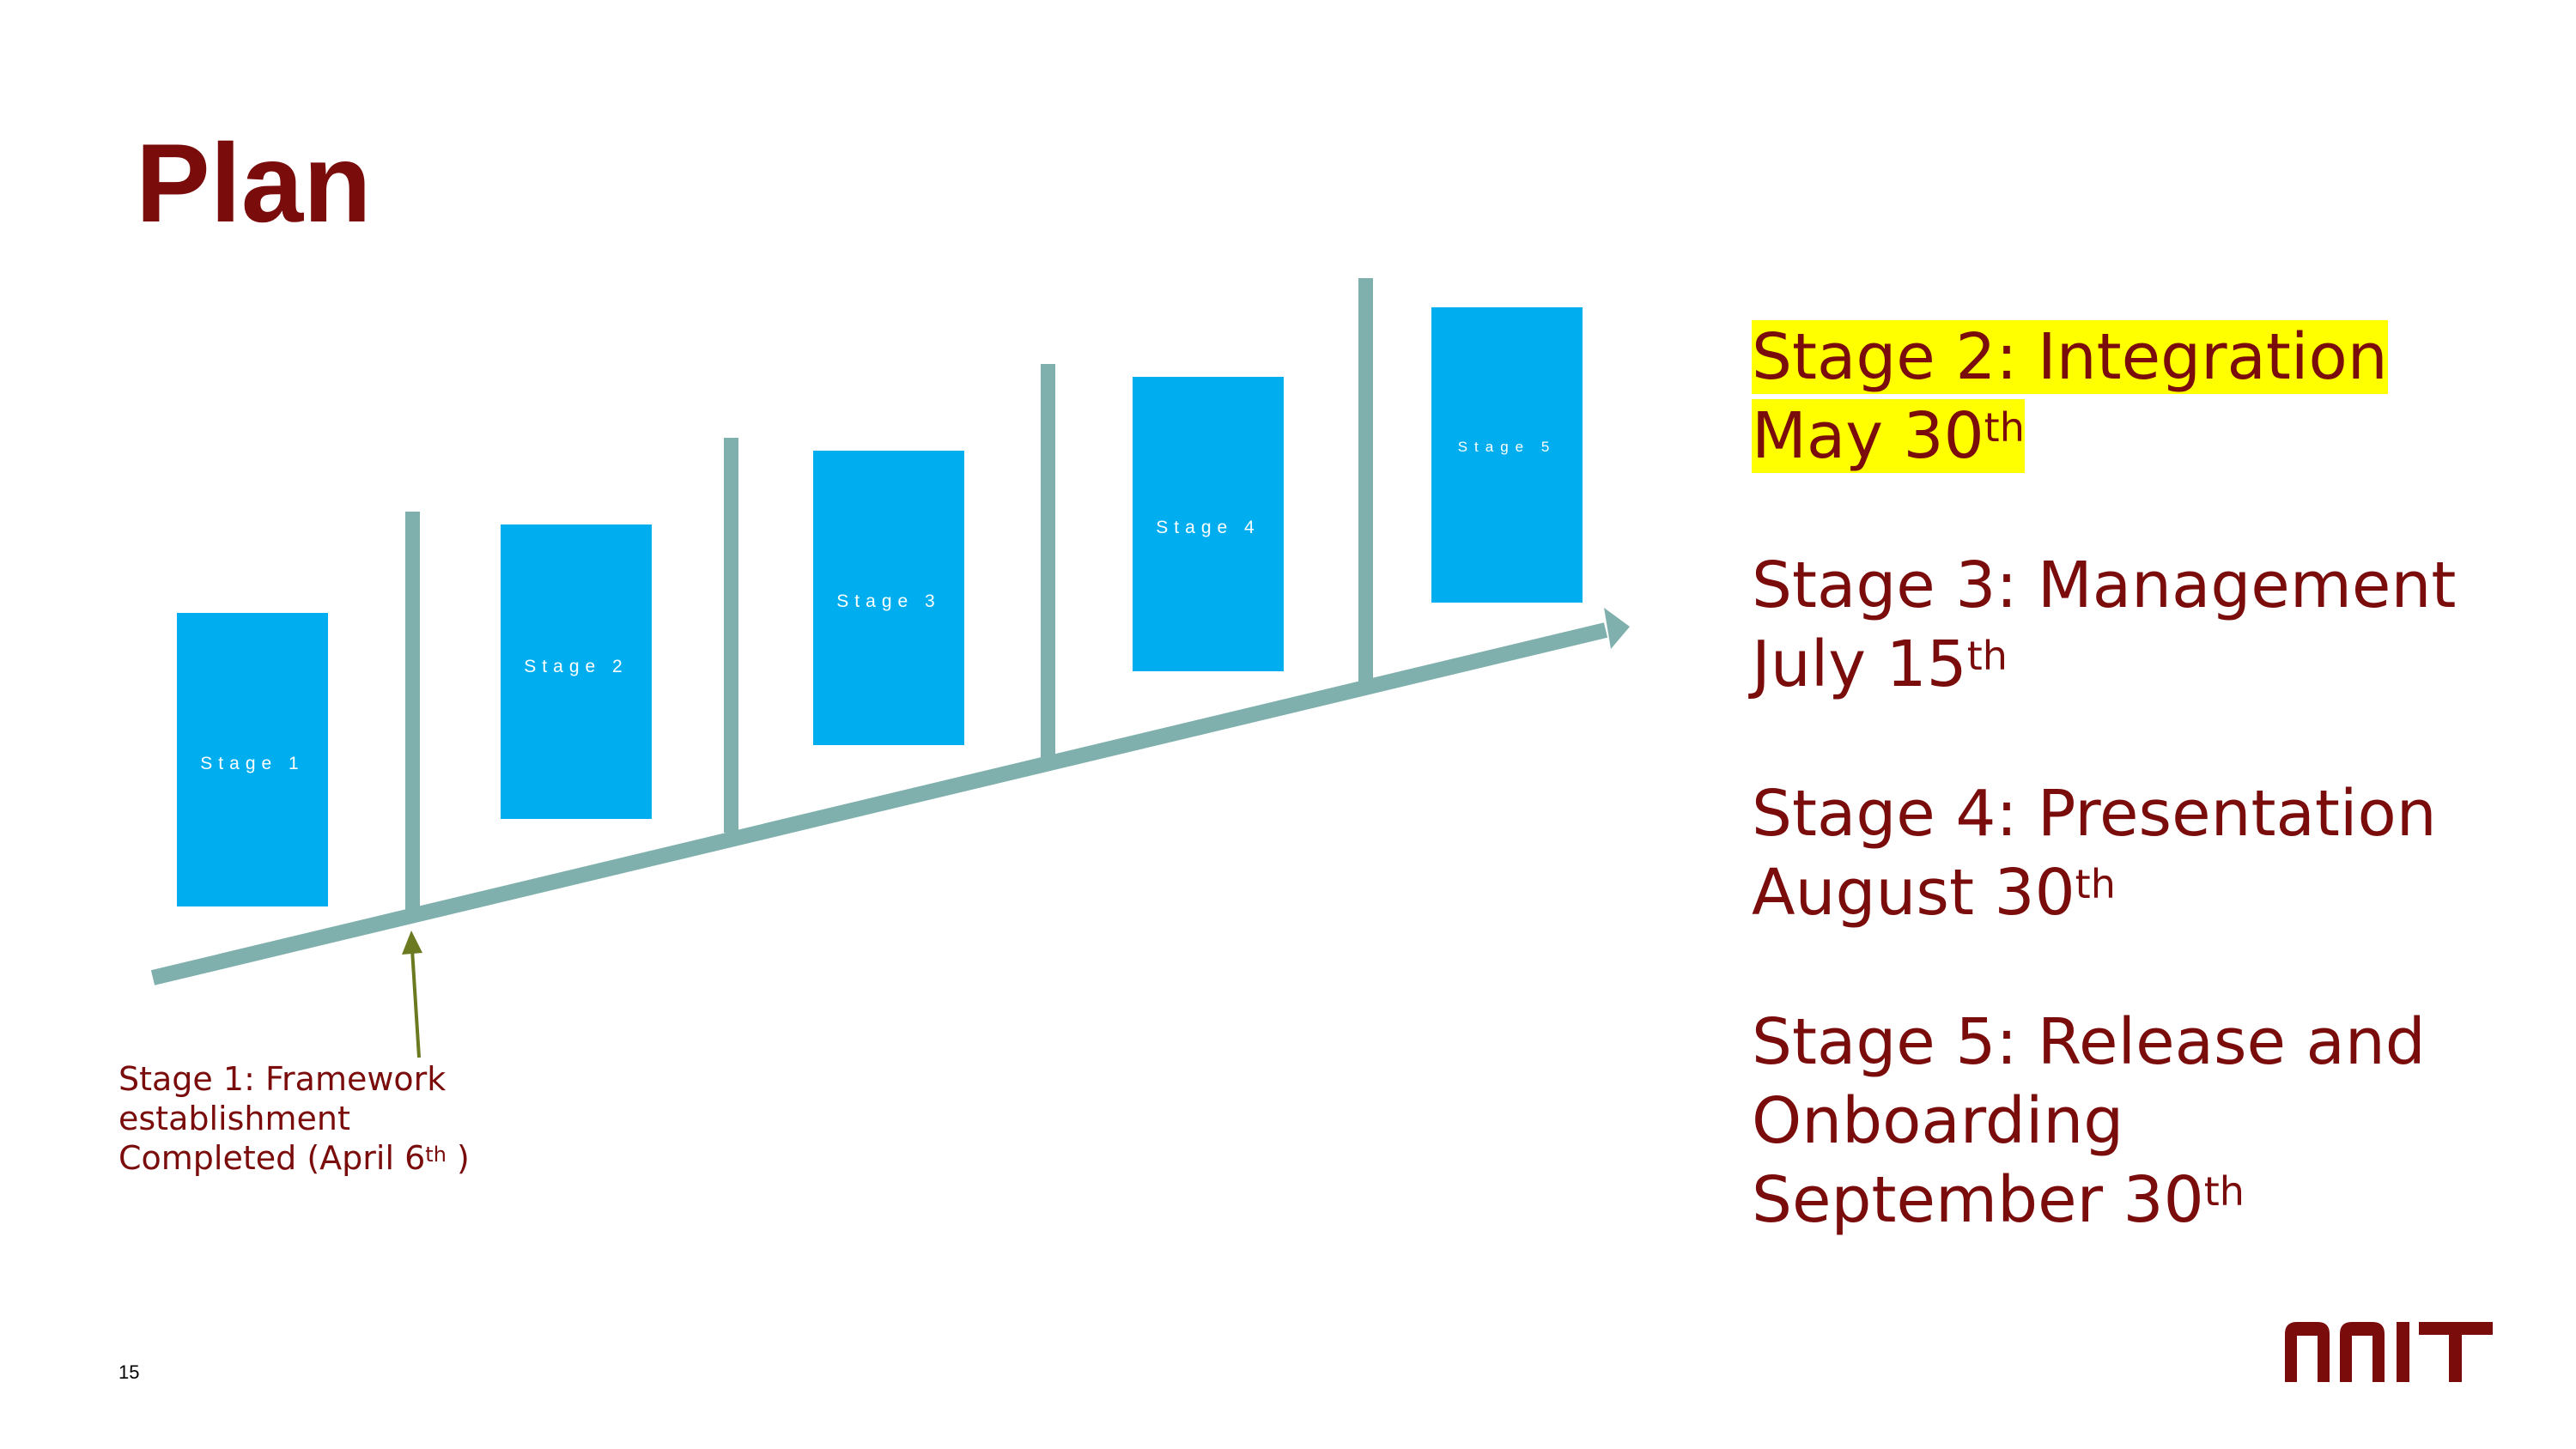  Describe the element at coordinates (282, 1079) in the screenshot. I see `note-line: Stage 1: Framework` at that location.